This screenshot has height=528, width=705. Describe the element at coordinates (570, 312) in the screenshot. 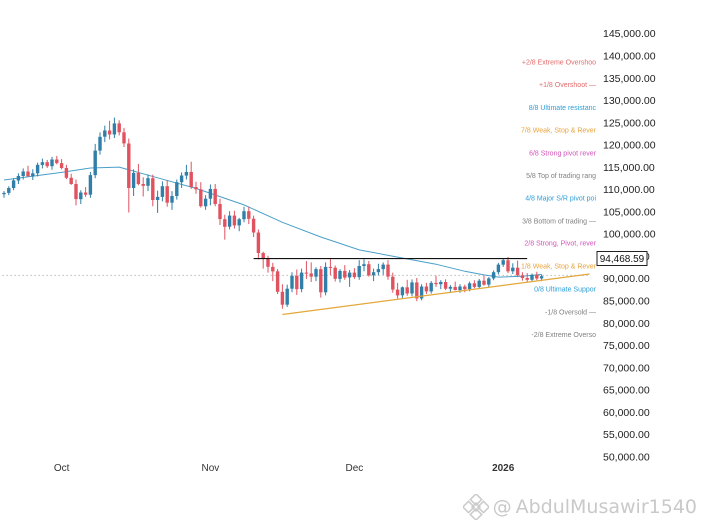

I see `murrey-level-label: -1/8 Oversold —` at that location.